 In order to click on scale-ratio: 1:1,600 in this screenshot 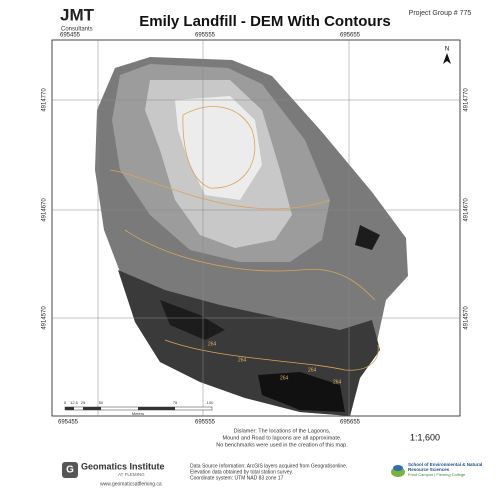, I will do `click(425, 437)`.